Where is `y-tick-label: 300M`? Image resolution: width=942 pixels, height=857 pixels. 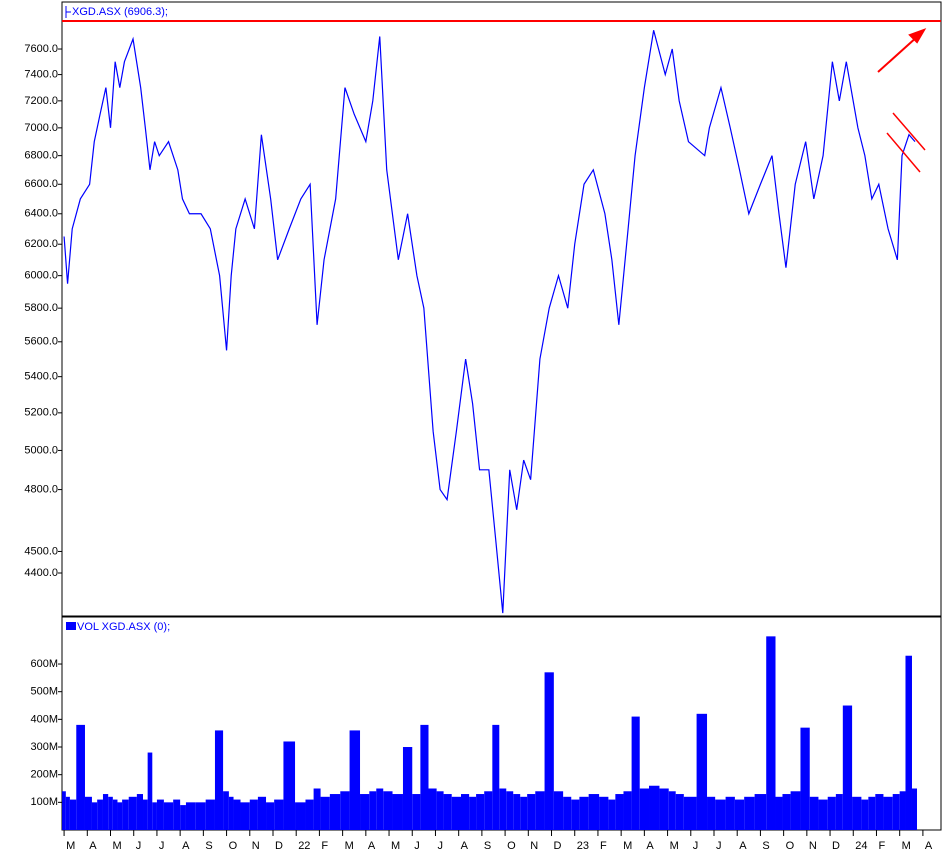 y-tick-label: 300M is located at coordinates (44, 747).